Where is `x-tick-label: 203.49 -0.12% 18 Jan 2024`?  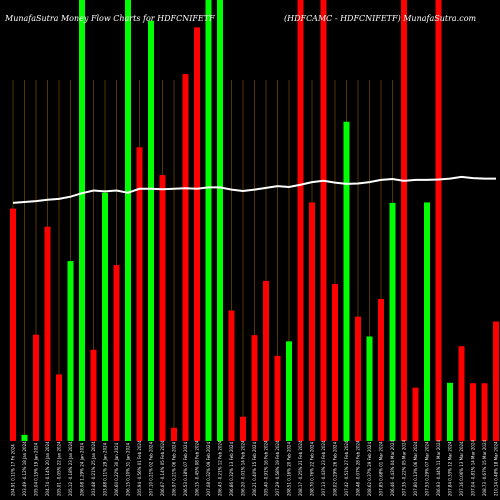 x-tick-label: 203.49 -0.12% 18 Jan 2024 is located at coordinates (24, 468).